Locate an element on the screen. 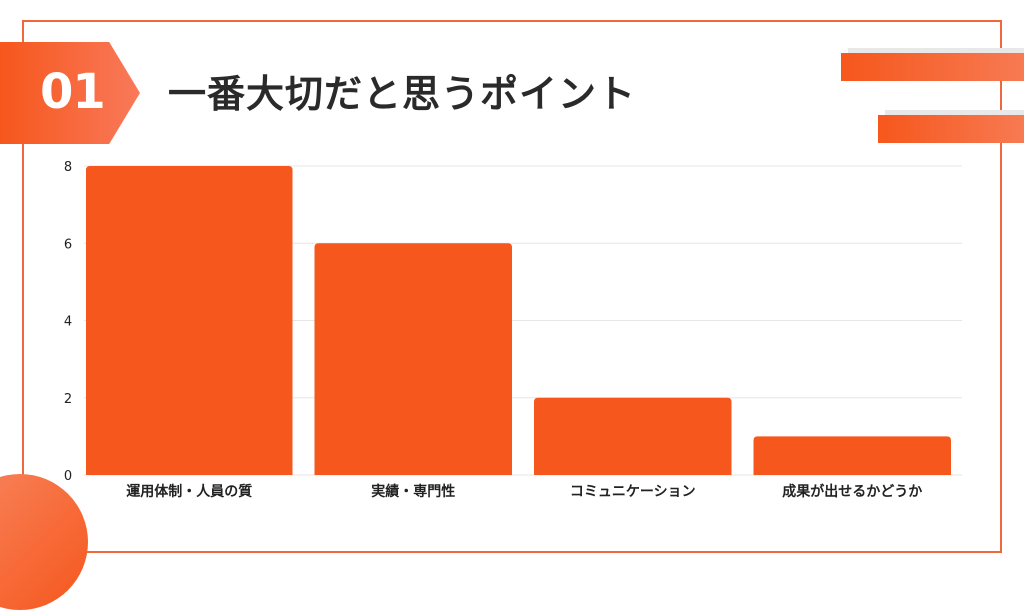 The height and width of the screenshot is (610, 1024). y-tick-label: 0 is located at coordinates (68, 476).